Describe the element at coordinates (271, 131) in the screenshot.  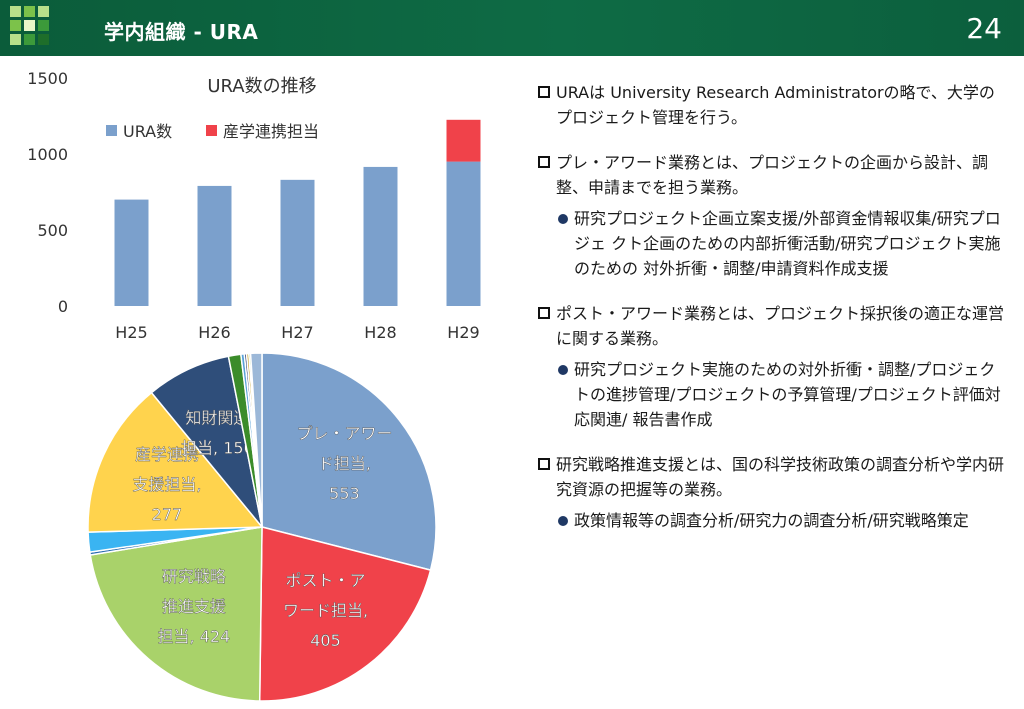
I see `legend-label: 産学連携担当` at that location.